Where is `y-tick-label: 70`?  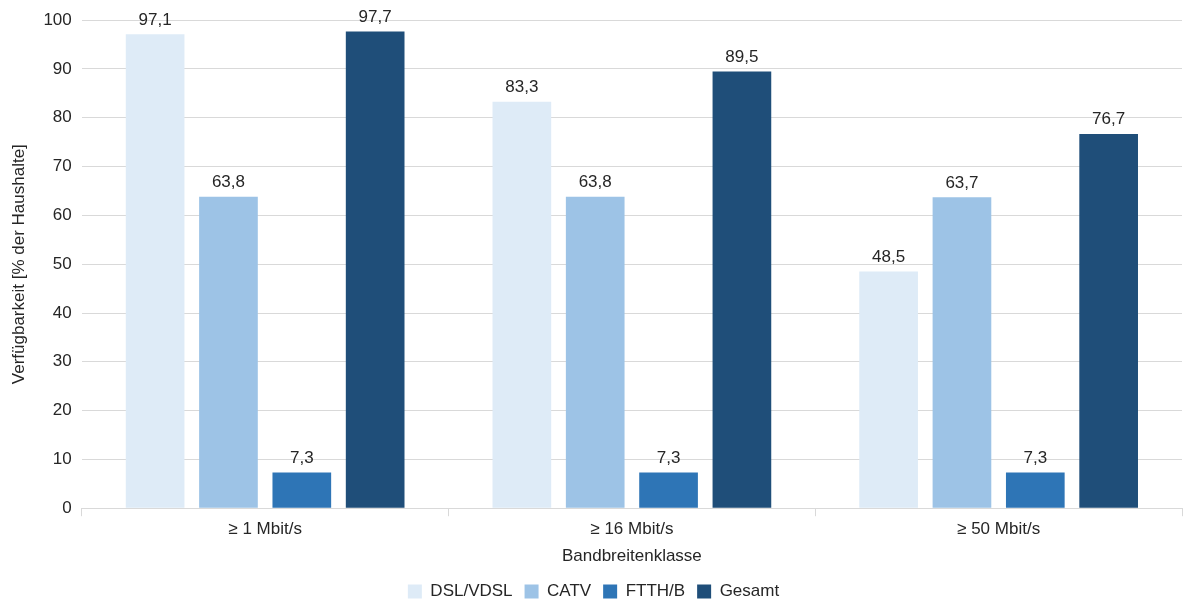
y-tick-label: 70 is located at coordinates (62, 166).